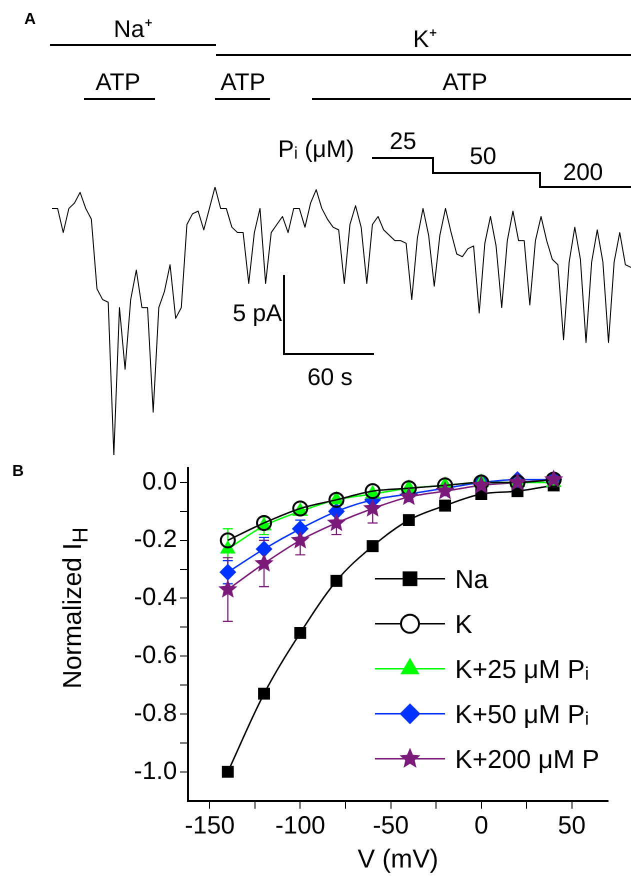 The width and height of the screenshot is (631, 880). I want to click on text: A, so click(30, 19).